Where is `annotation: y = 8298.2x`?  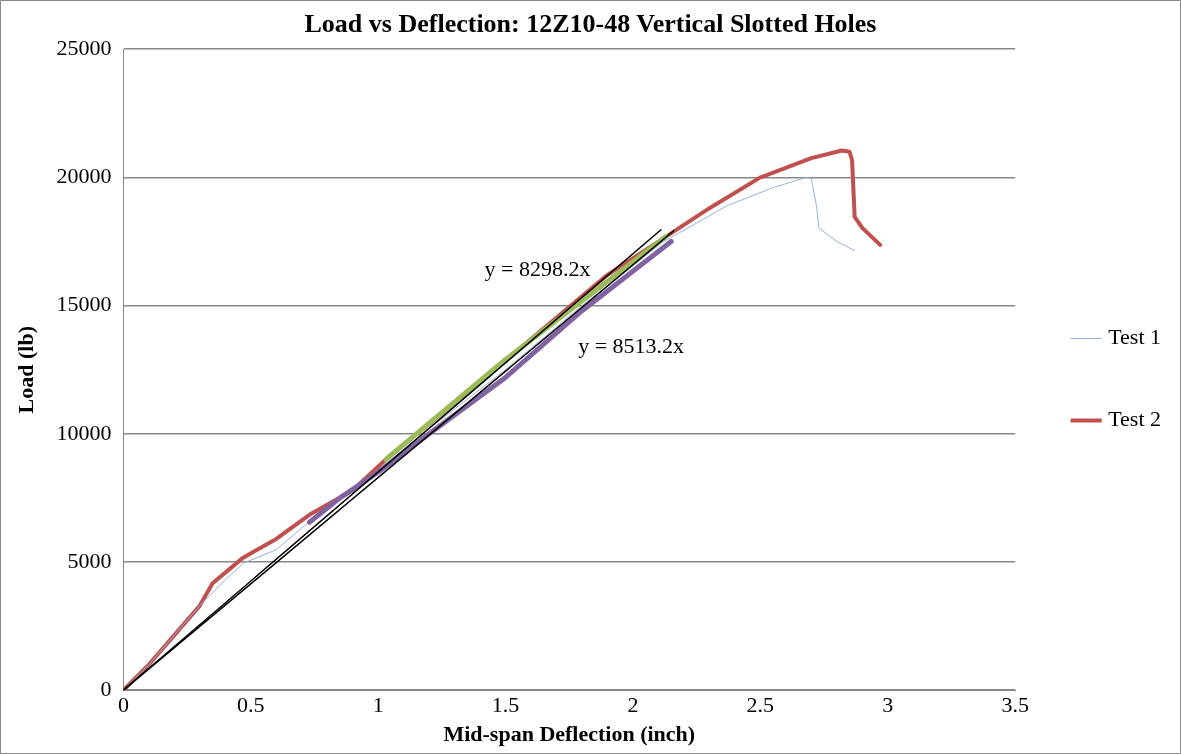
annotation: y = 8298.2x is located at coordinates (537, 269).